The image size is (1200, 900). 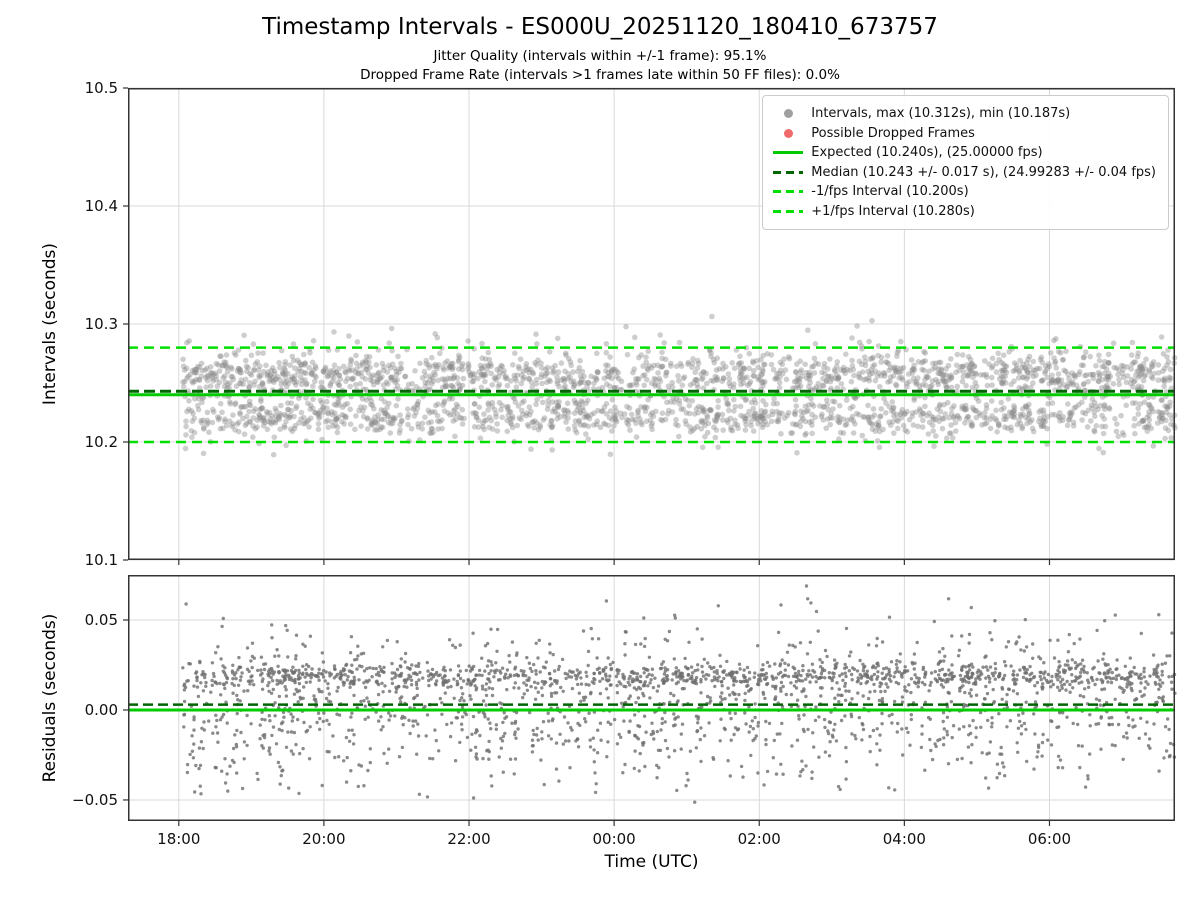 What do you see at coordinates (101, 619) in the screenshot?
I see `y-tick-label: 0.05` at bounding box center [101, 619].